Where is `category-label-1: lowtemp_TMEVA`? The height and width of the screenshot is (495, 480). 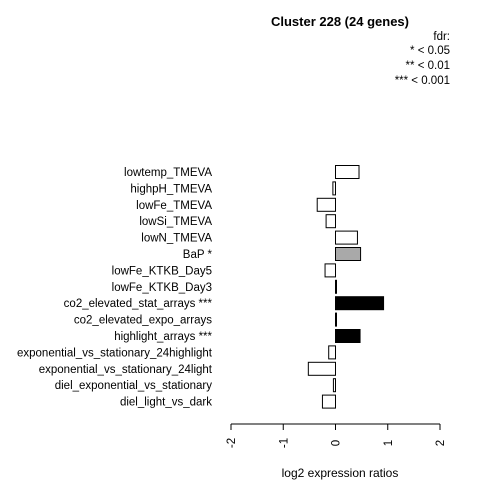
category-label-1: lowtemp_TMEVA is located at coordinates (168, 173).